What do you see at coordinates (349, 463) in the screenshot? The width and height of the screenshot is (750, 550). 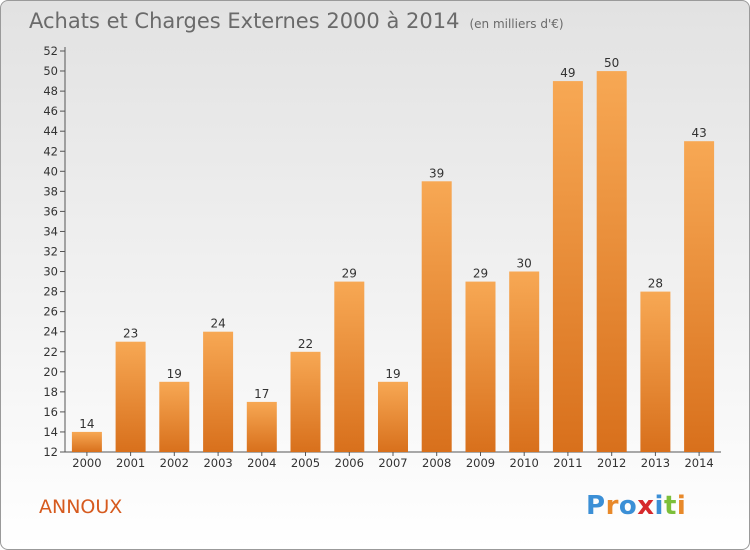 I see `x-tick-label-2006: 2006` at bounding box center [349, 463].